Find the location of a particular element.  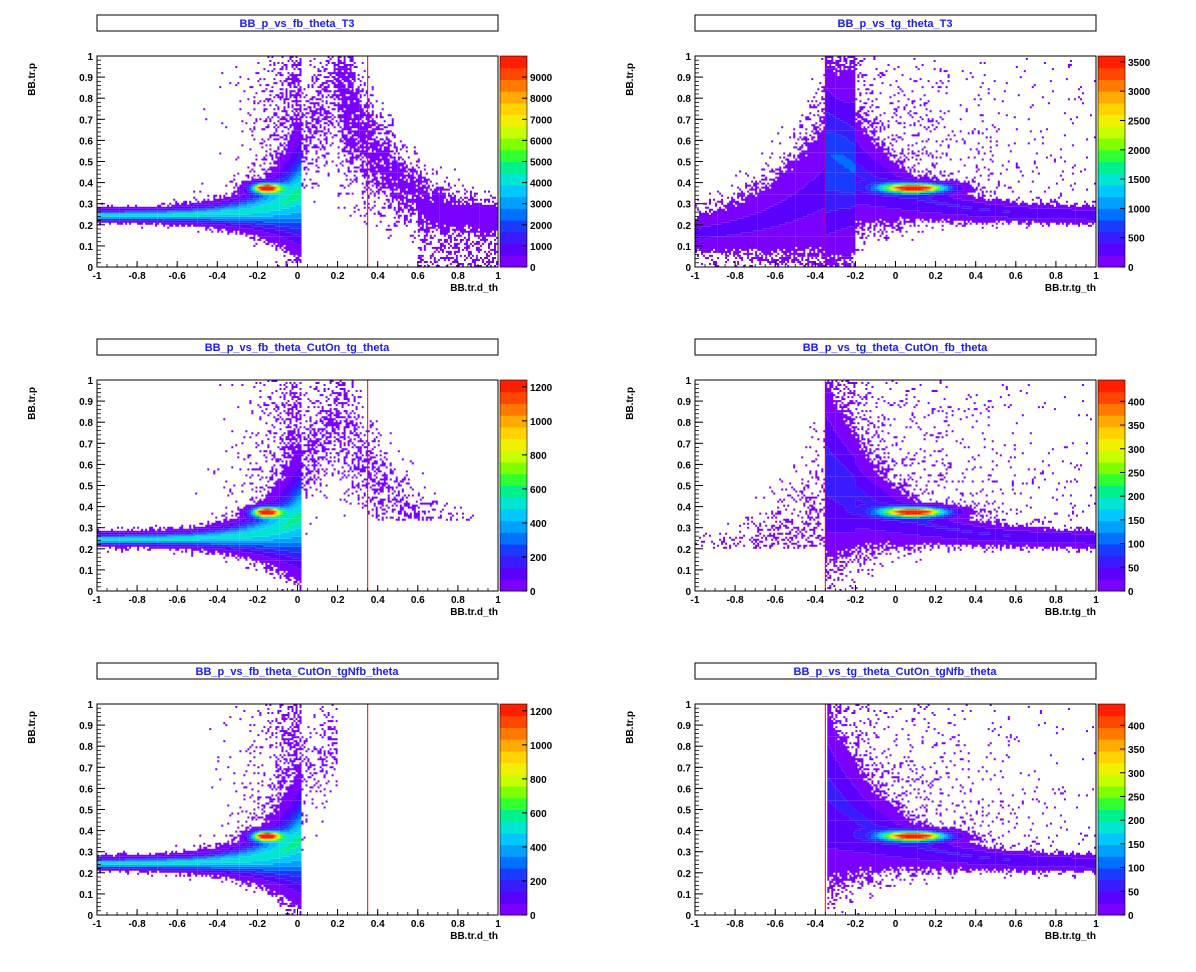

y-tick-label: 0.1 is located at coordinates (684, 895).